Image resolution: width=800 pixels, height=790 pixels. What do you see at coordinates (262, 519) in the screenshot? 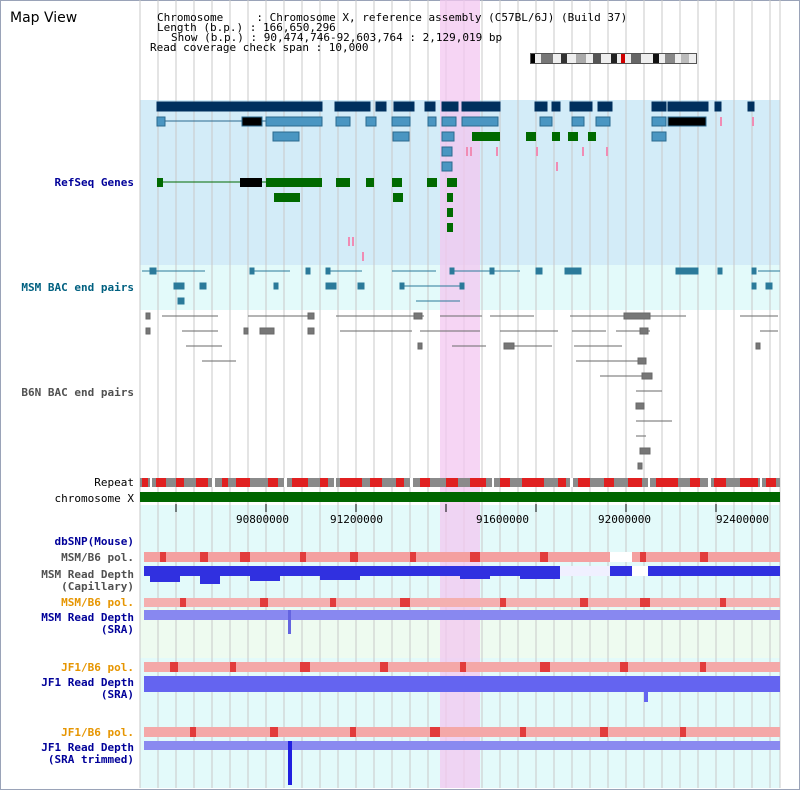
I see `axis-tick-90800000: 90800000` at bounding box center [262, 519].